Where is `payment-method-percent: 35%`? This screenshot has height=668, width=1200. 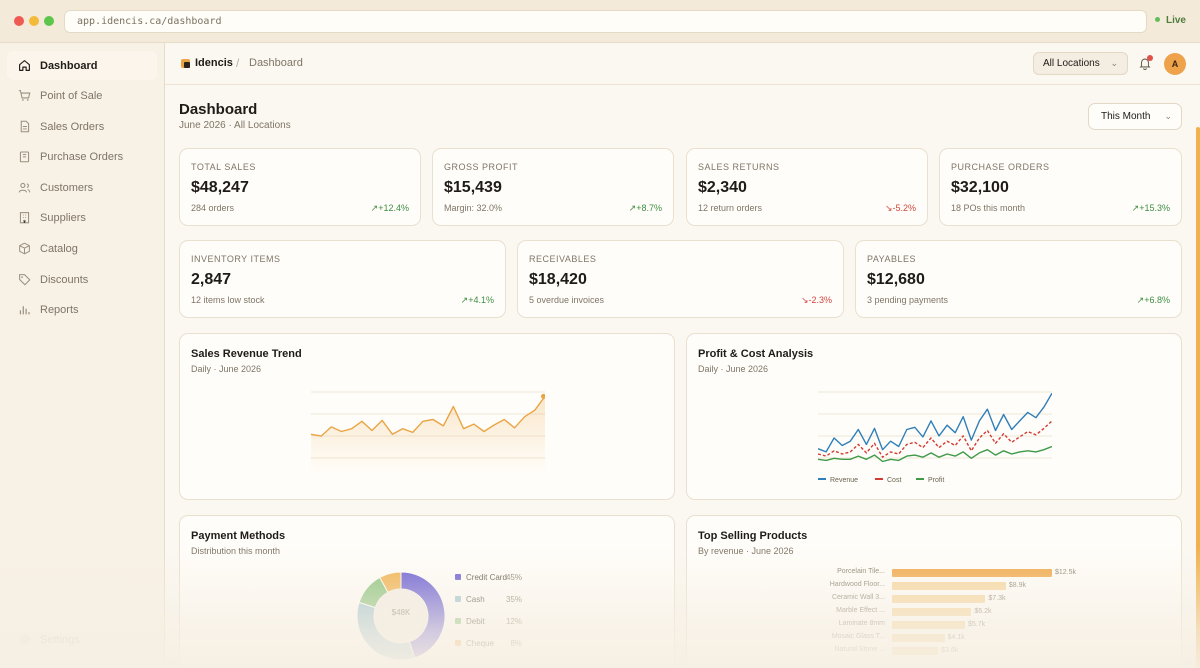 payment-method-percent: 35% is located at coordinates (513, 599).